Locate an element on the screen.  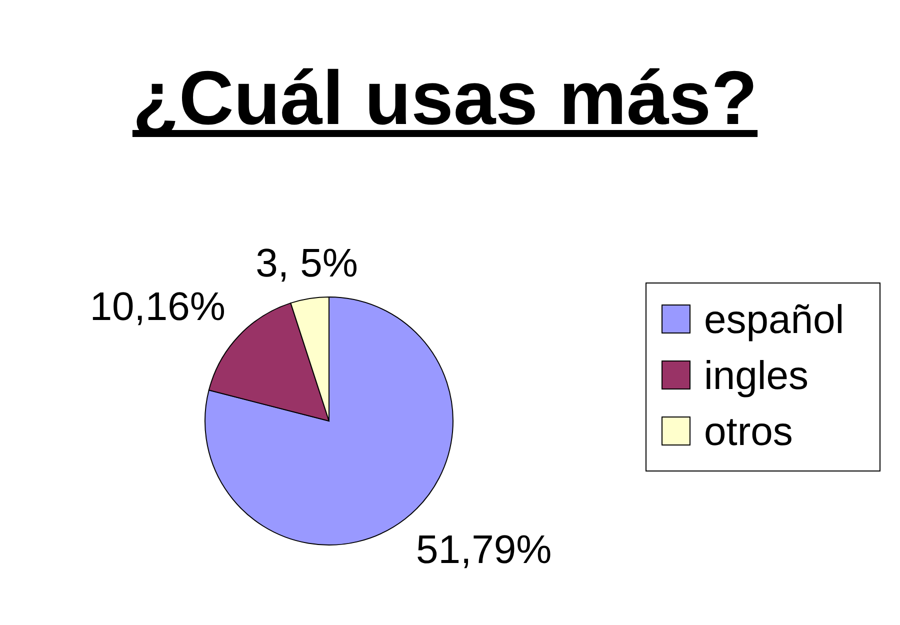
legend-label: español is located at coordinates (774, 320).